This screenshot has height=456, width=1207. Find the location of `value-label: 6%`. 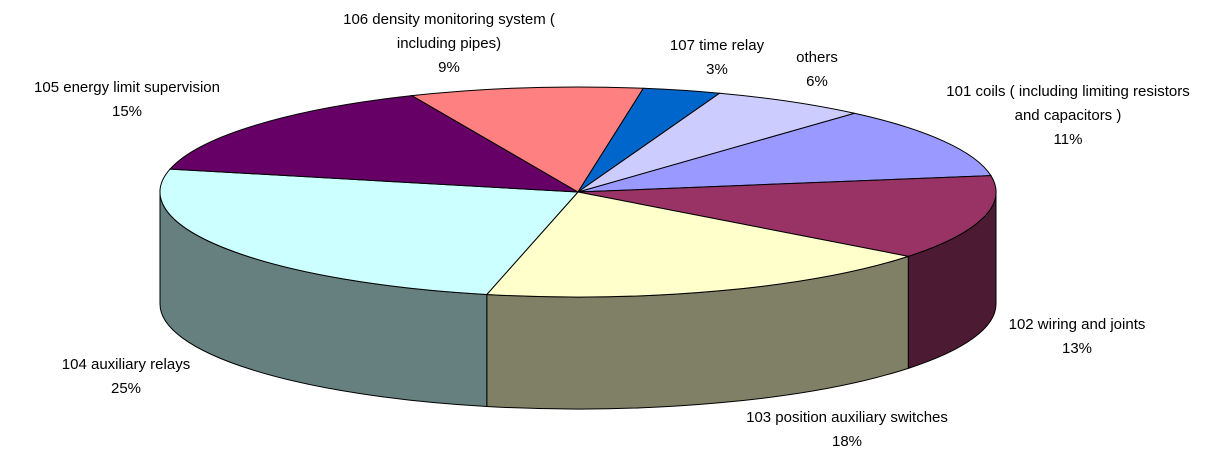

value-label: 6% is located at coordinates (817, 81).